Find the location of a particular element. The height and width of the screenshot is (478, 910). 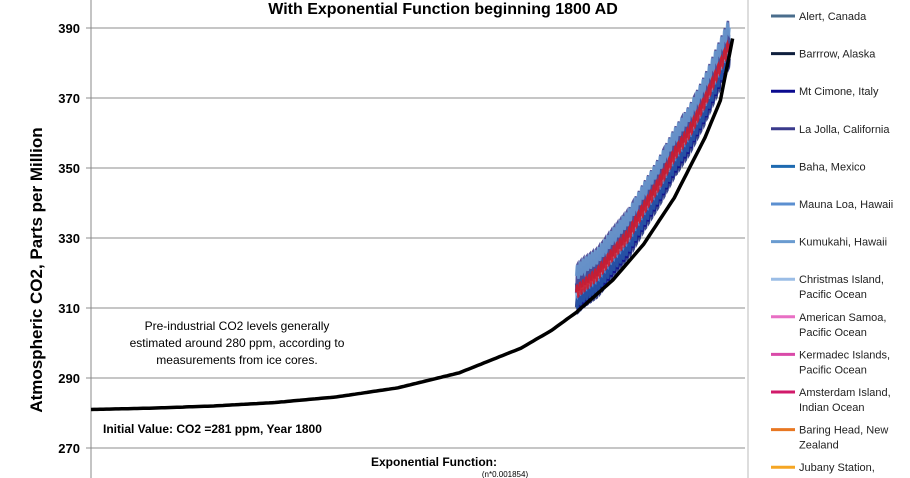

y-tick-label-330: 330 is located at coordinates (69, 238).